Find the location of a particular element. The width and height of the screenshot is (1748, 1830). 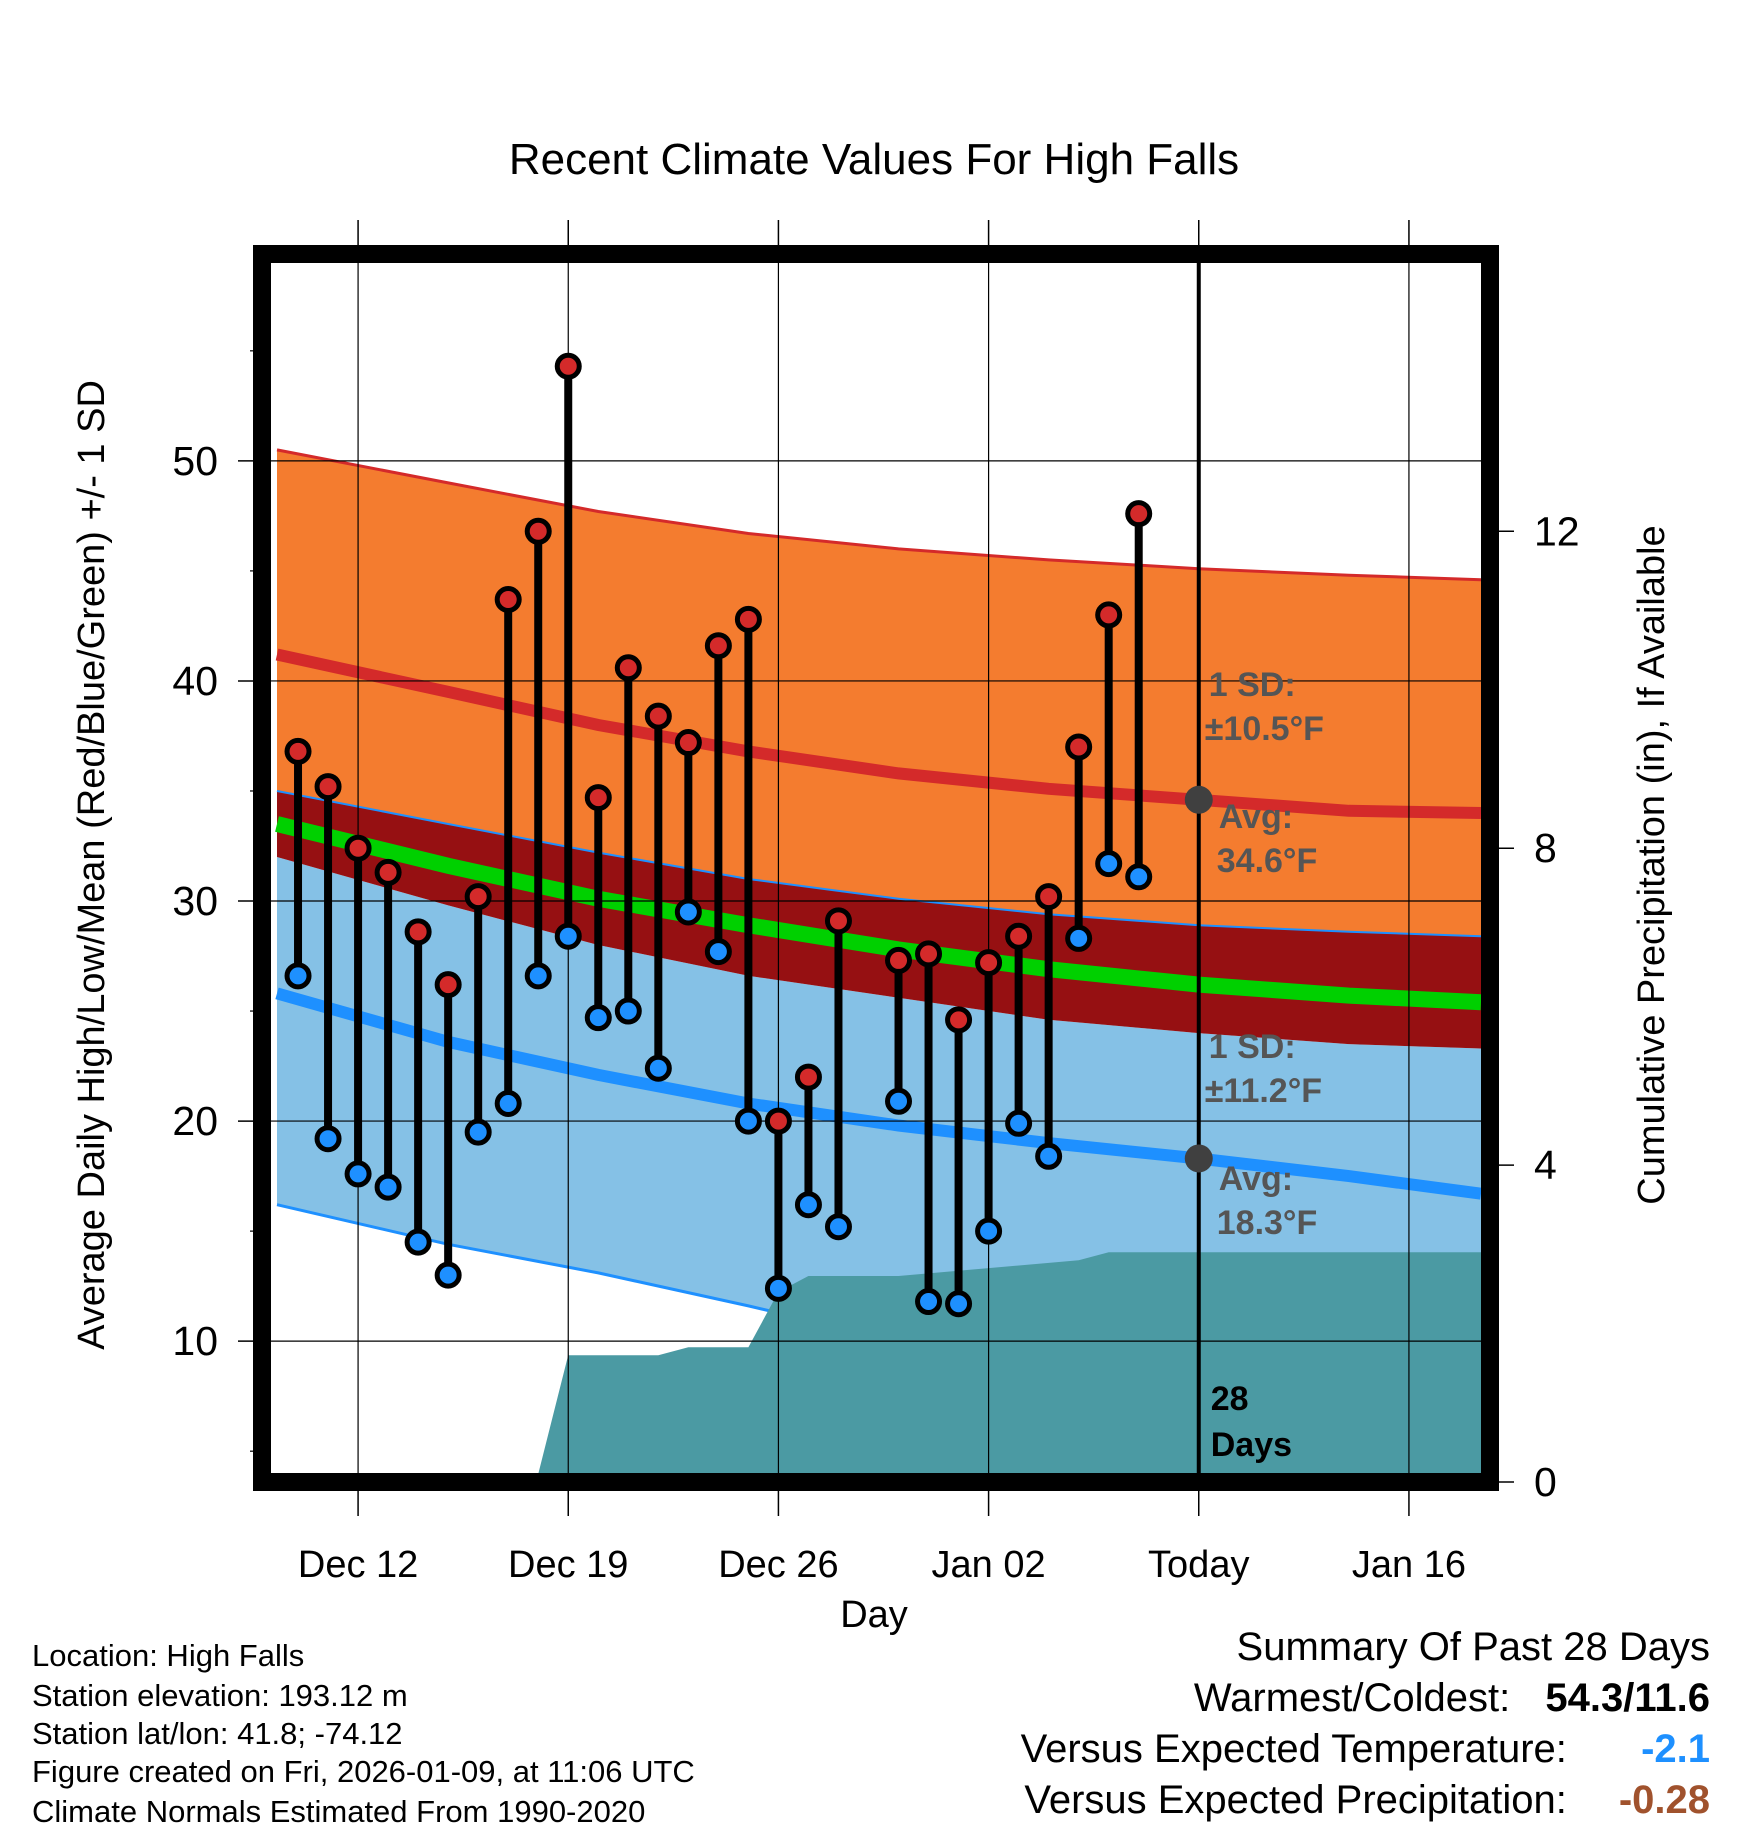

low-sd-label: 1 SD: is located at coordinates (1252, 1047).